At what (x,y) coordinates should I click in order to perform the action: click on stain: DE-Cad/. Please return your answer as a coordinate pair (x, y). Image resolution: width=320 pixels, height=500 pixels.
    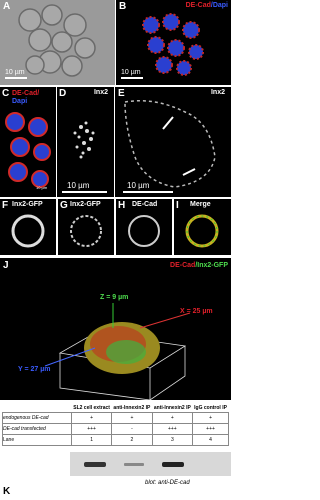
    Looking at the image, I should click on (26, 93).